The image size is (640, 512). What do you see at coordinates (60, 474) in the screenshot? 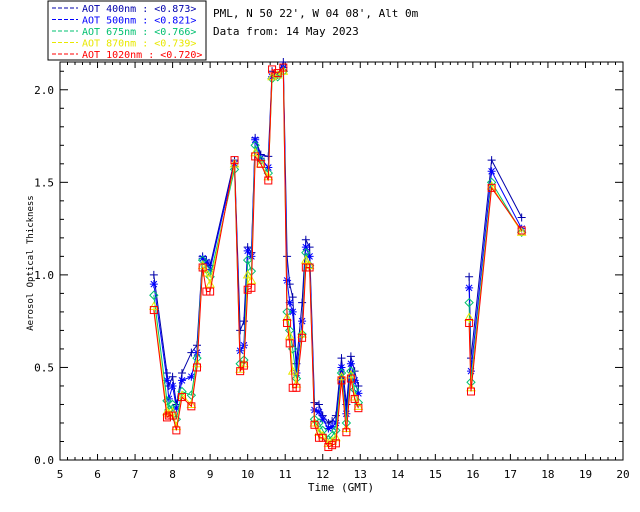
I see `x-tick-label: 5` at bounding box center [60, 474].